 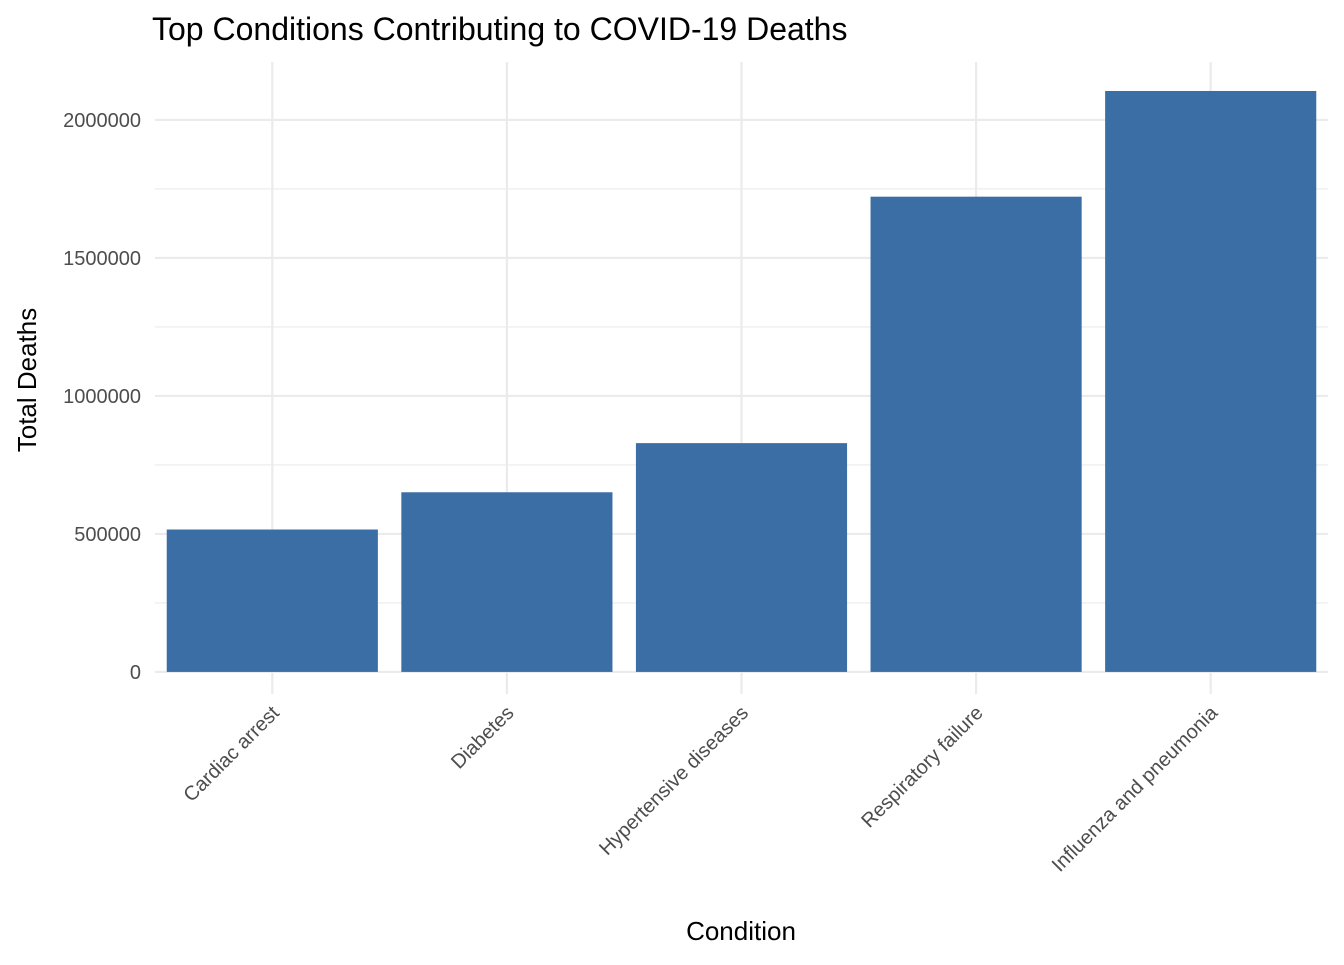 What do you see at coordinates (27, 380) in the screenshot?
I see `y-axis-title: Total Deaths` at bounding box center [27, 380].